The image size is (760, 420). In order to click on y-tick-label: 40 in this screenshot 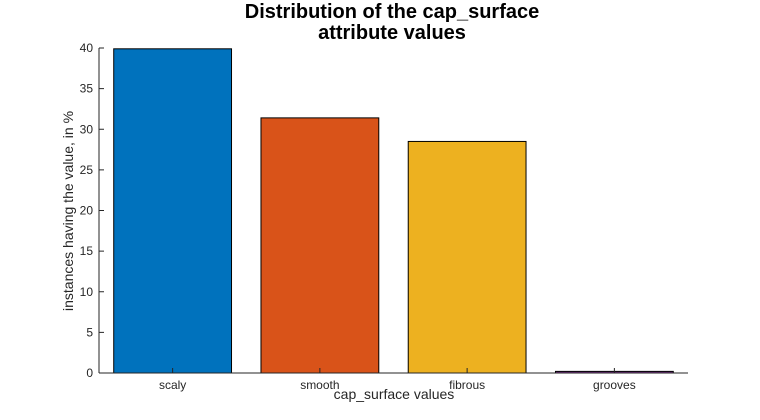, I will do `click(87, 48)`.